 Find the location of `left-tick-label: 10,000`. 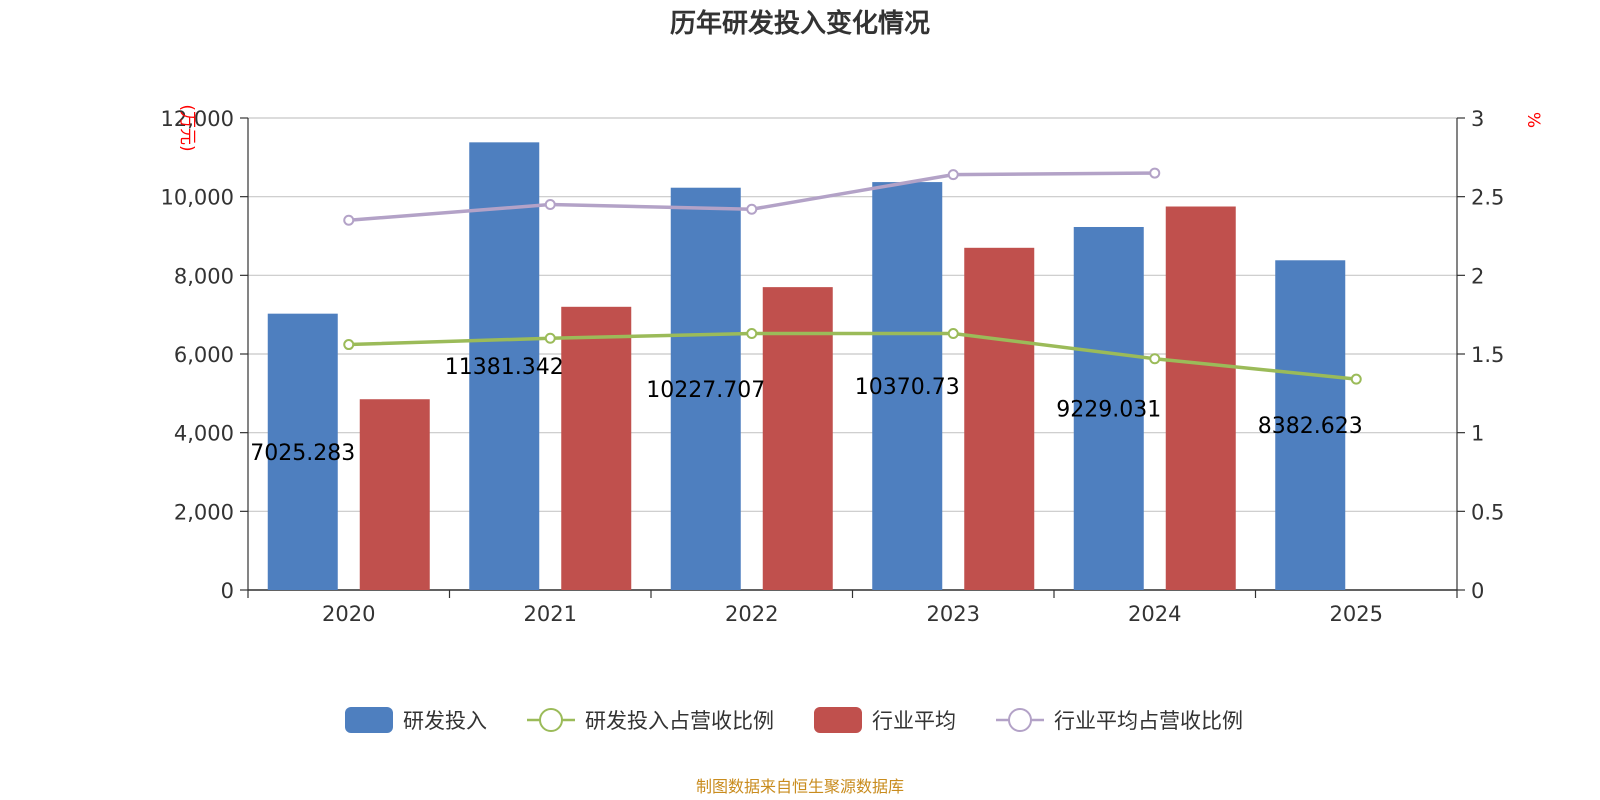

left-tick-label: 10,000 is located at coordinates (197, 198).